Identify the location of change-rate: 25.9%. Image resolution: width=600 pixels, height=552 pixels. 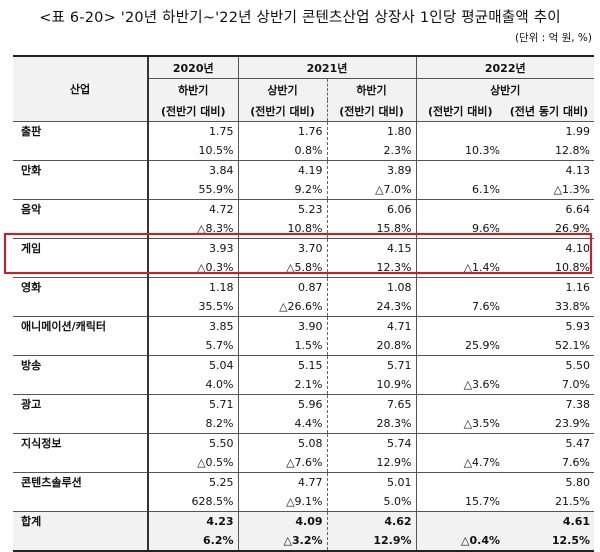
(482, 345).